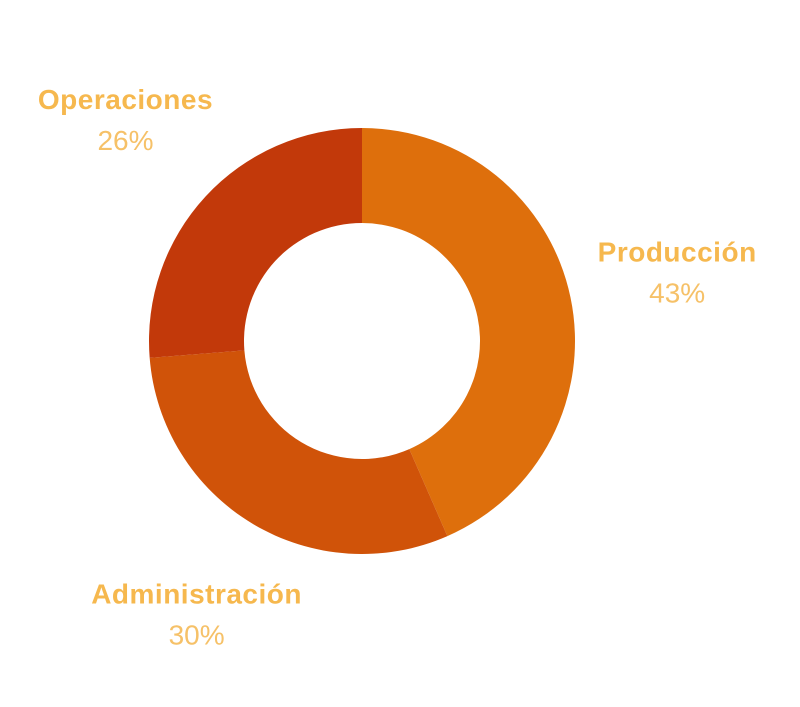 The height and width of the screenshot is (707, 800). Describe the element at coordinates (196, 594) in the screenshot. I see `segment-label: Administración` at that location.